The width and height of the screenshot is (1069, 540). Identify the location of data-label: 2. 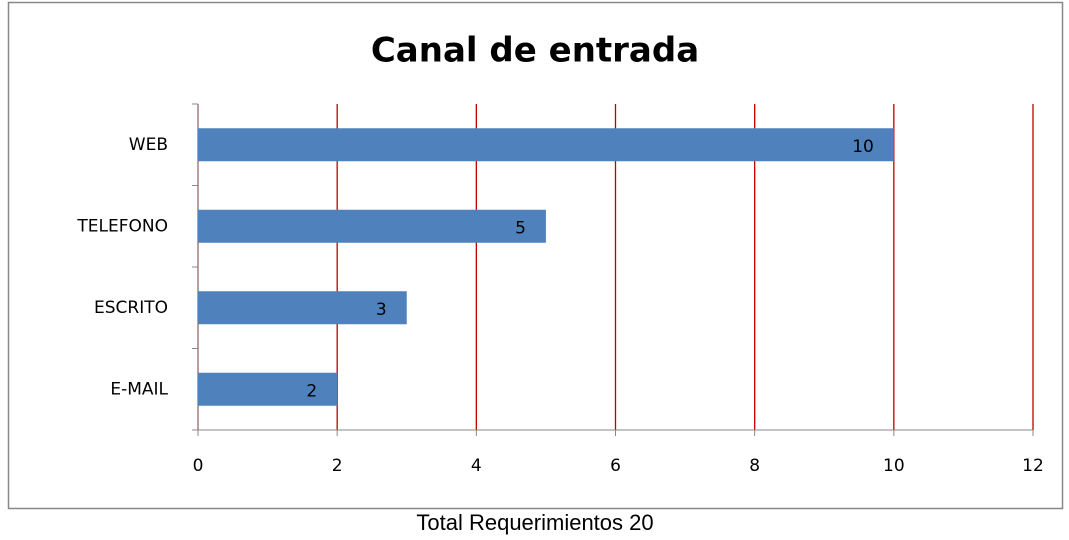
(311, 391).